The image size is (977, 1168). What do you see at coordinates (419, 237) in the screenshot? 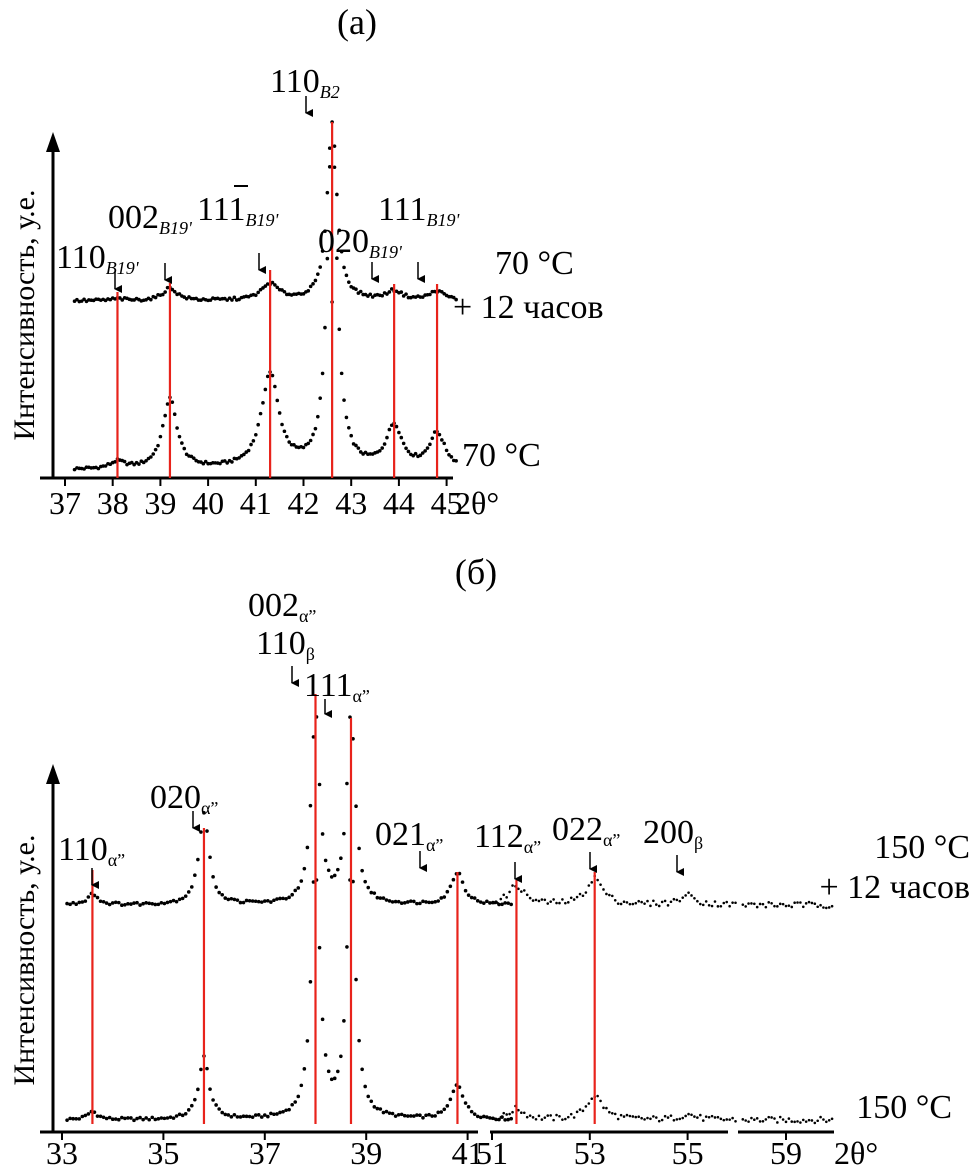
I see `peak-label-111-b19: 111B19'` at bounding box center [419, 237].